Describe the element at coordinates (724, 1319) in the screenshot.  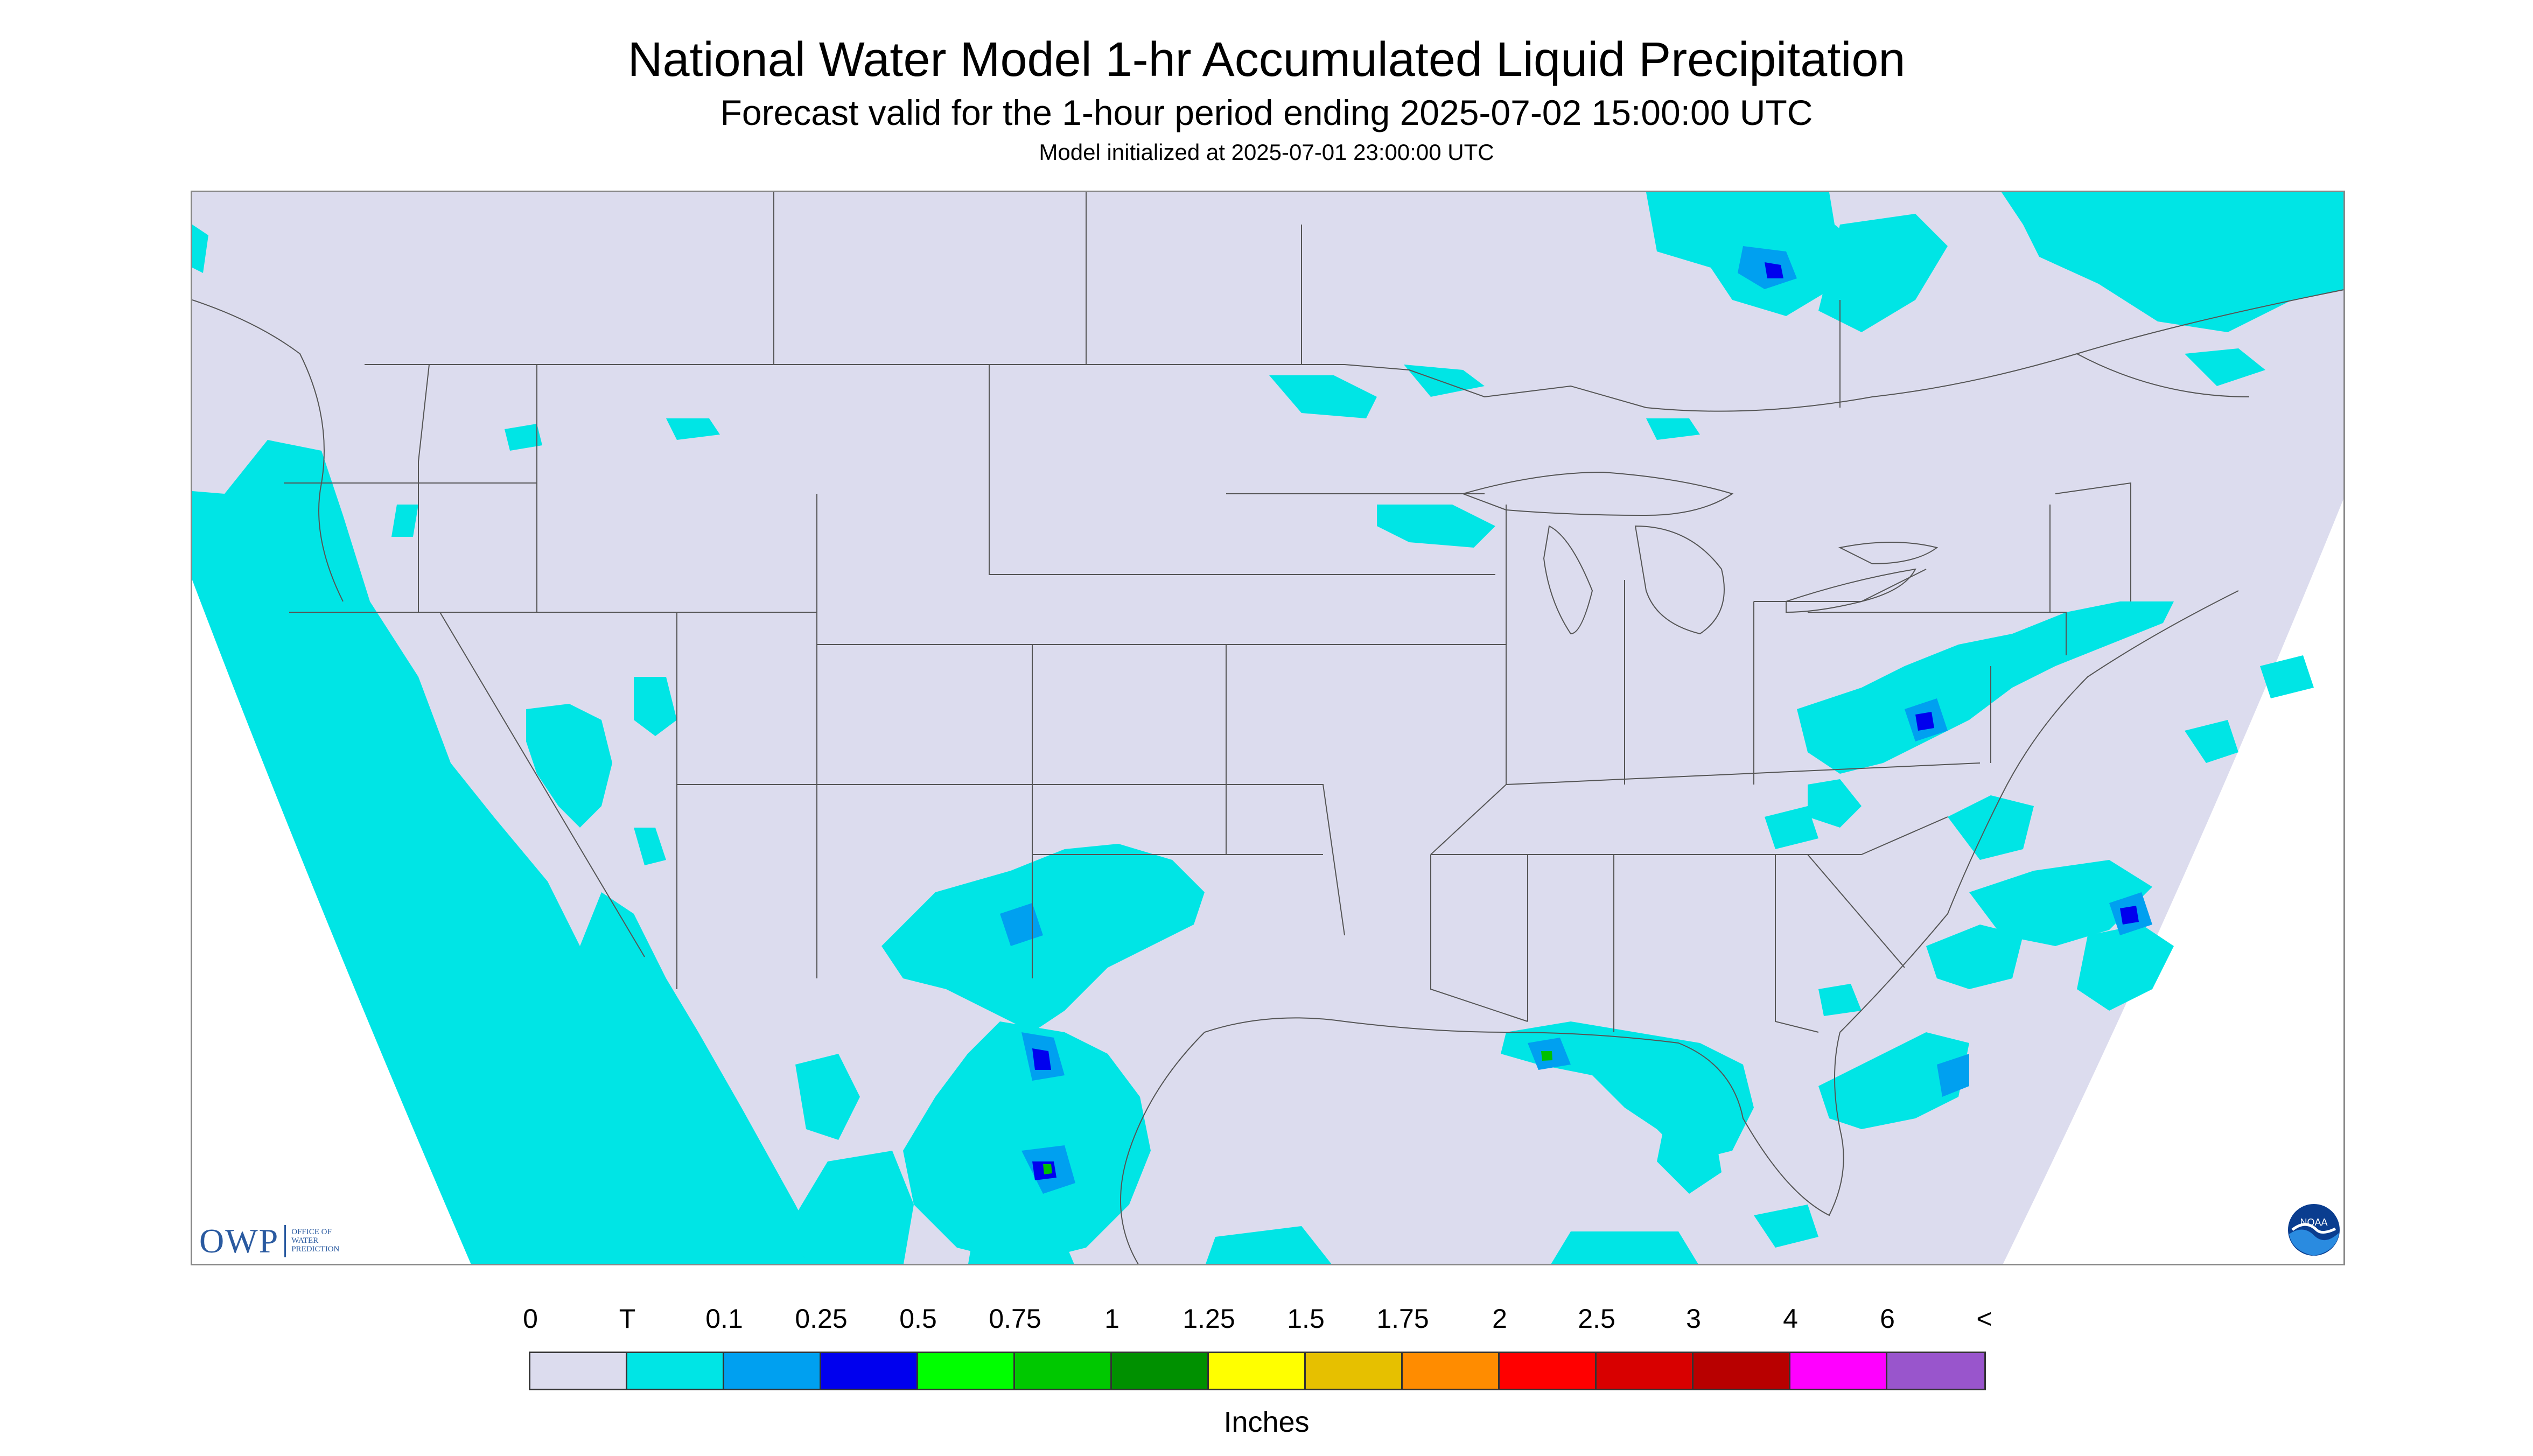
I see `legend-label: 0.1` at that location.